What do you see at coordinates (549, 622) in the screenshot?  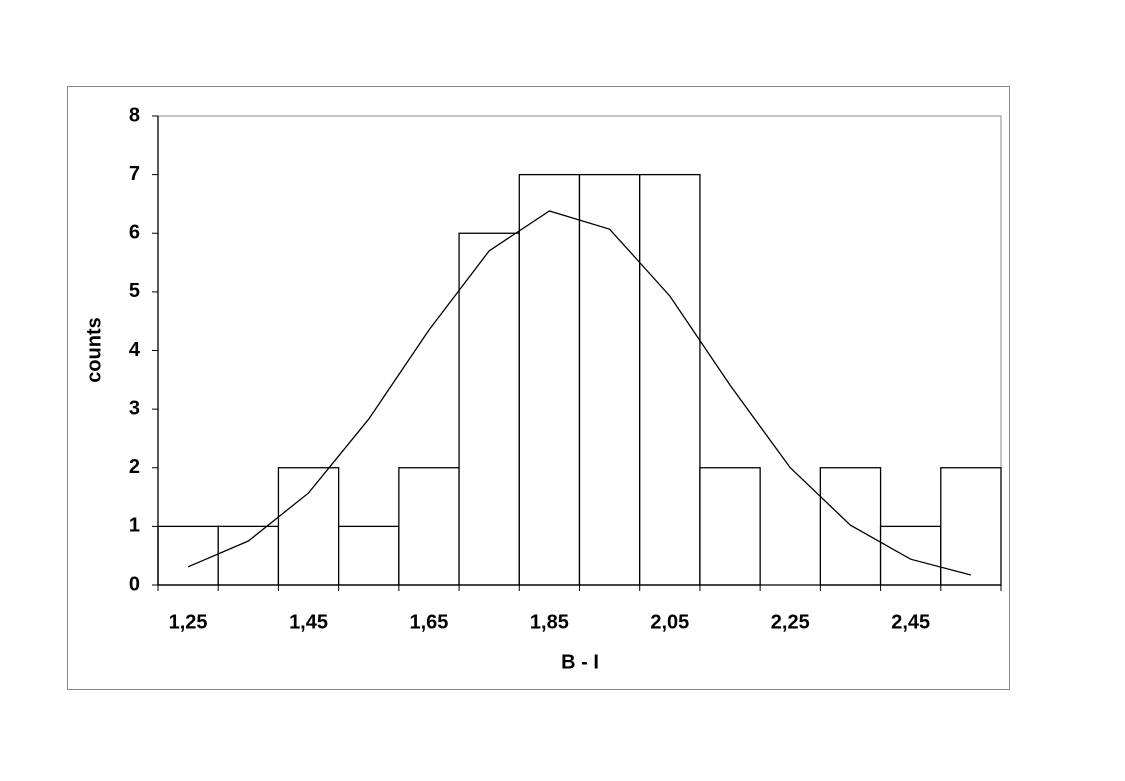 I see `x-tick-label: 1,85` at bounding box center [549, 622].